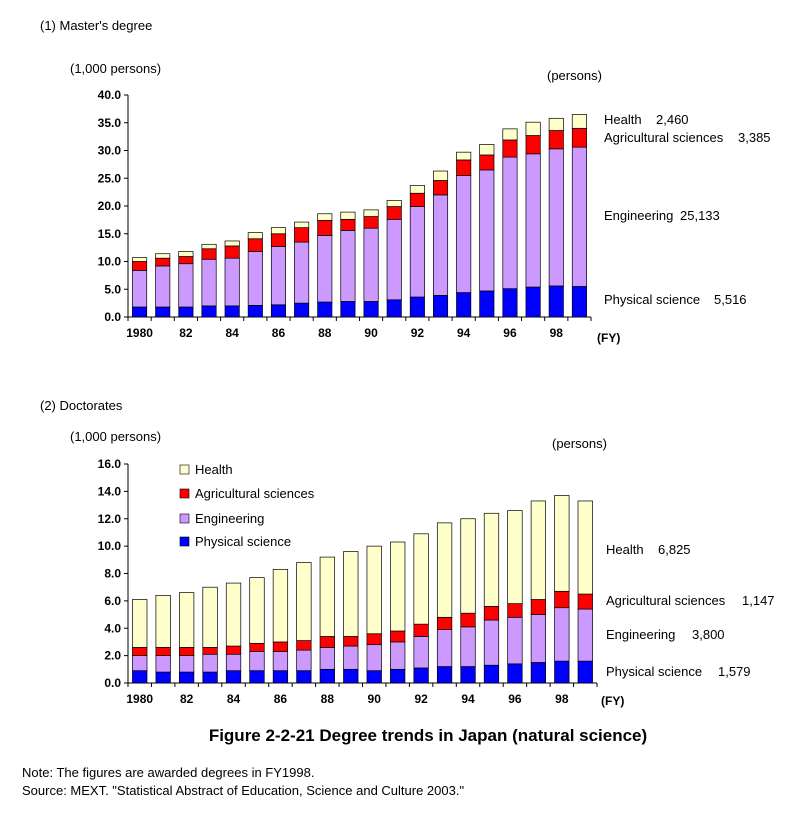  What do you see at coordinates (556, 217) in the screenshot?
I see `chart1-bar-engineering-1998` at bounding box center [556, 217].